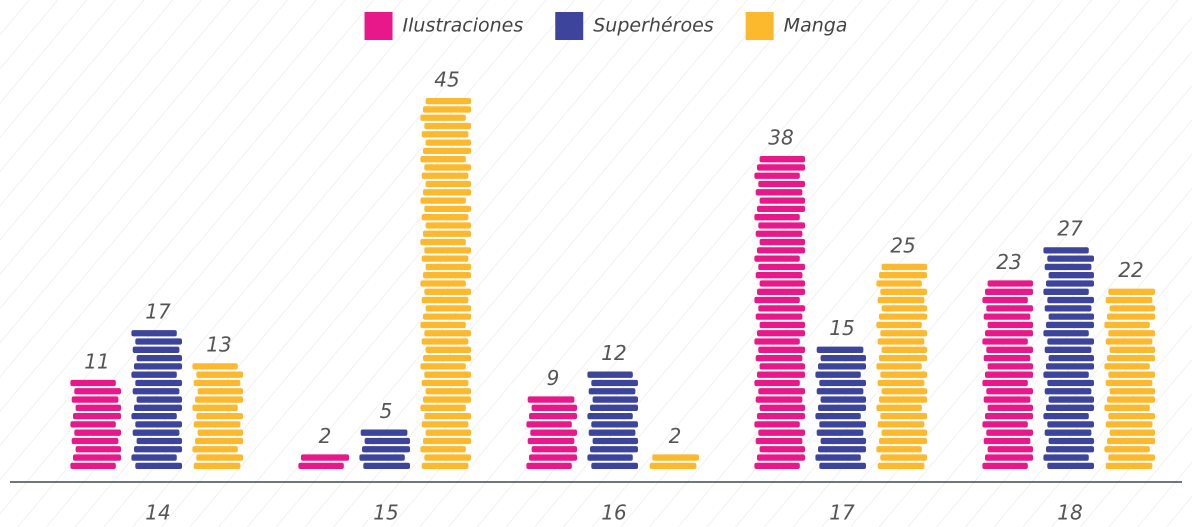  Describe the element at coordinates (96, 361) in the screenshot. I see `value-label: 11` at that location.